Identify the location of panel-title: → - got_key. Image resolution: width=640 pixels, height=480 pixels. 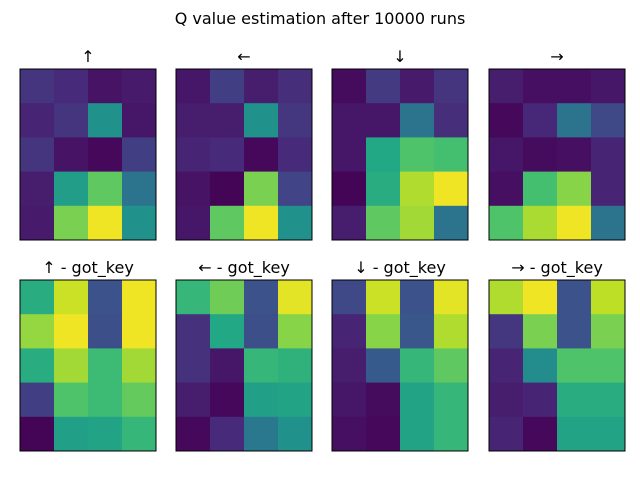
(557, 268).